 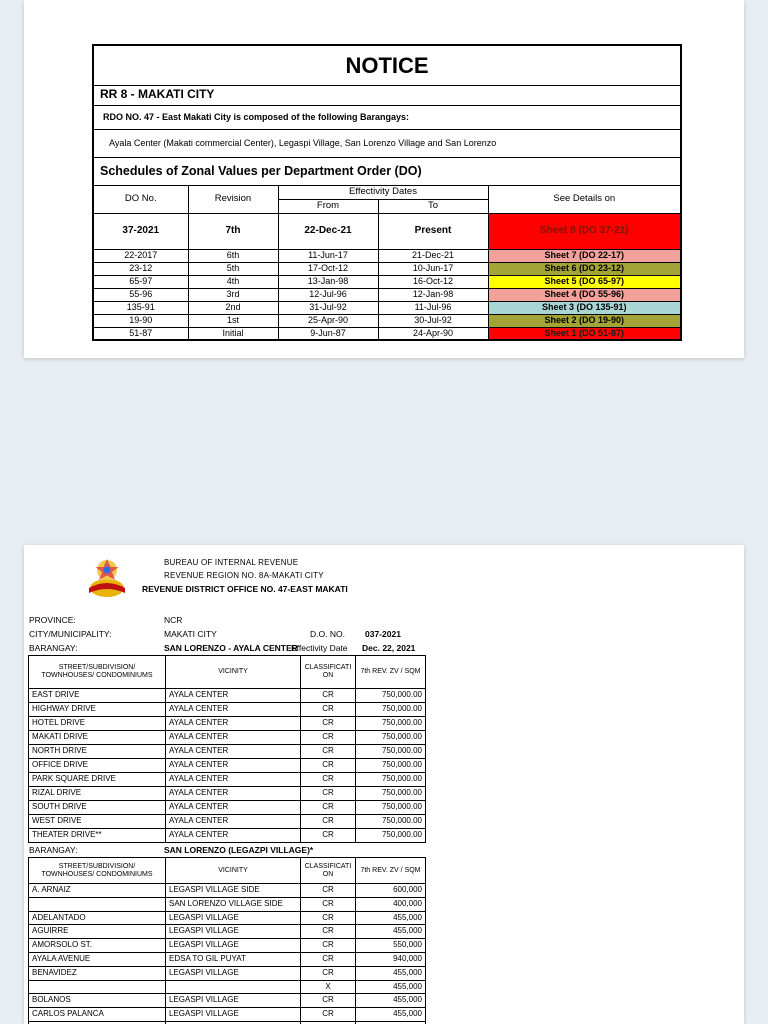 What do you see at coordinates (328, 333) in the screenshot?
I see `cell-from: 9-Jun-87` at bounding box center [328, 333].